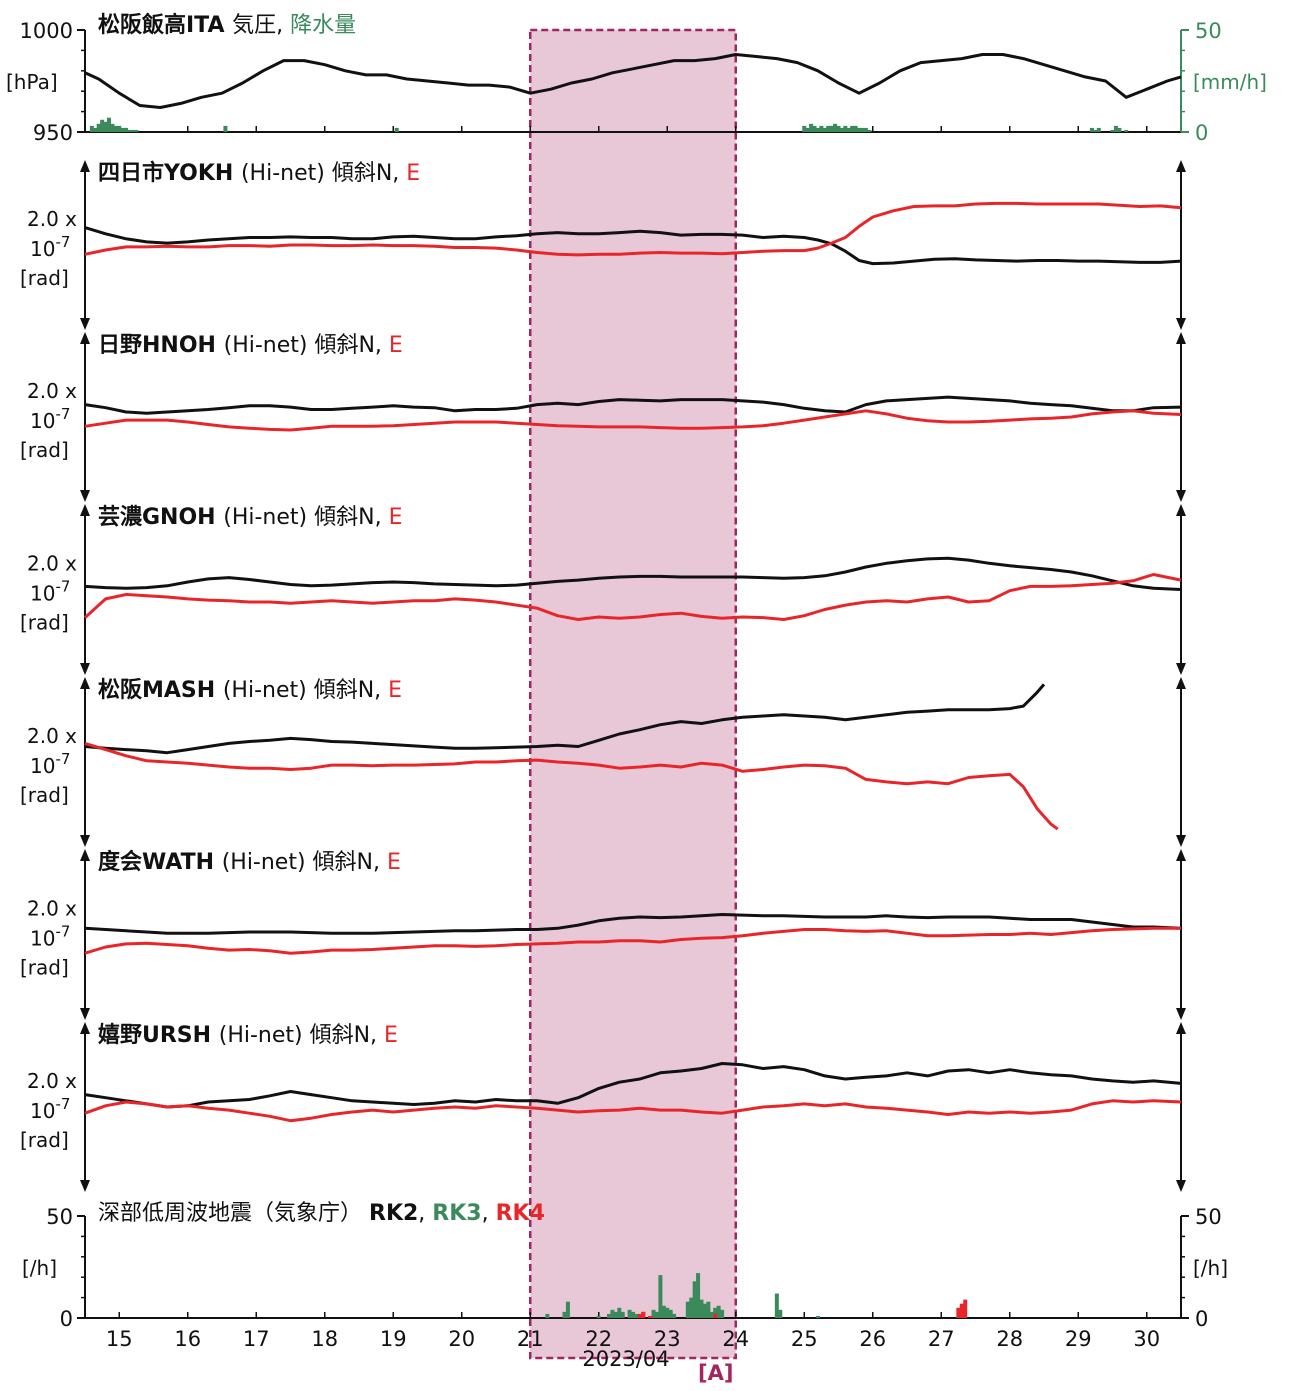  I want to click on panel-title: 深部低周波地震（気象庁） RK2, RK3, RK4, so click(321, 1213).